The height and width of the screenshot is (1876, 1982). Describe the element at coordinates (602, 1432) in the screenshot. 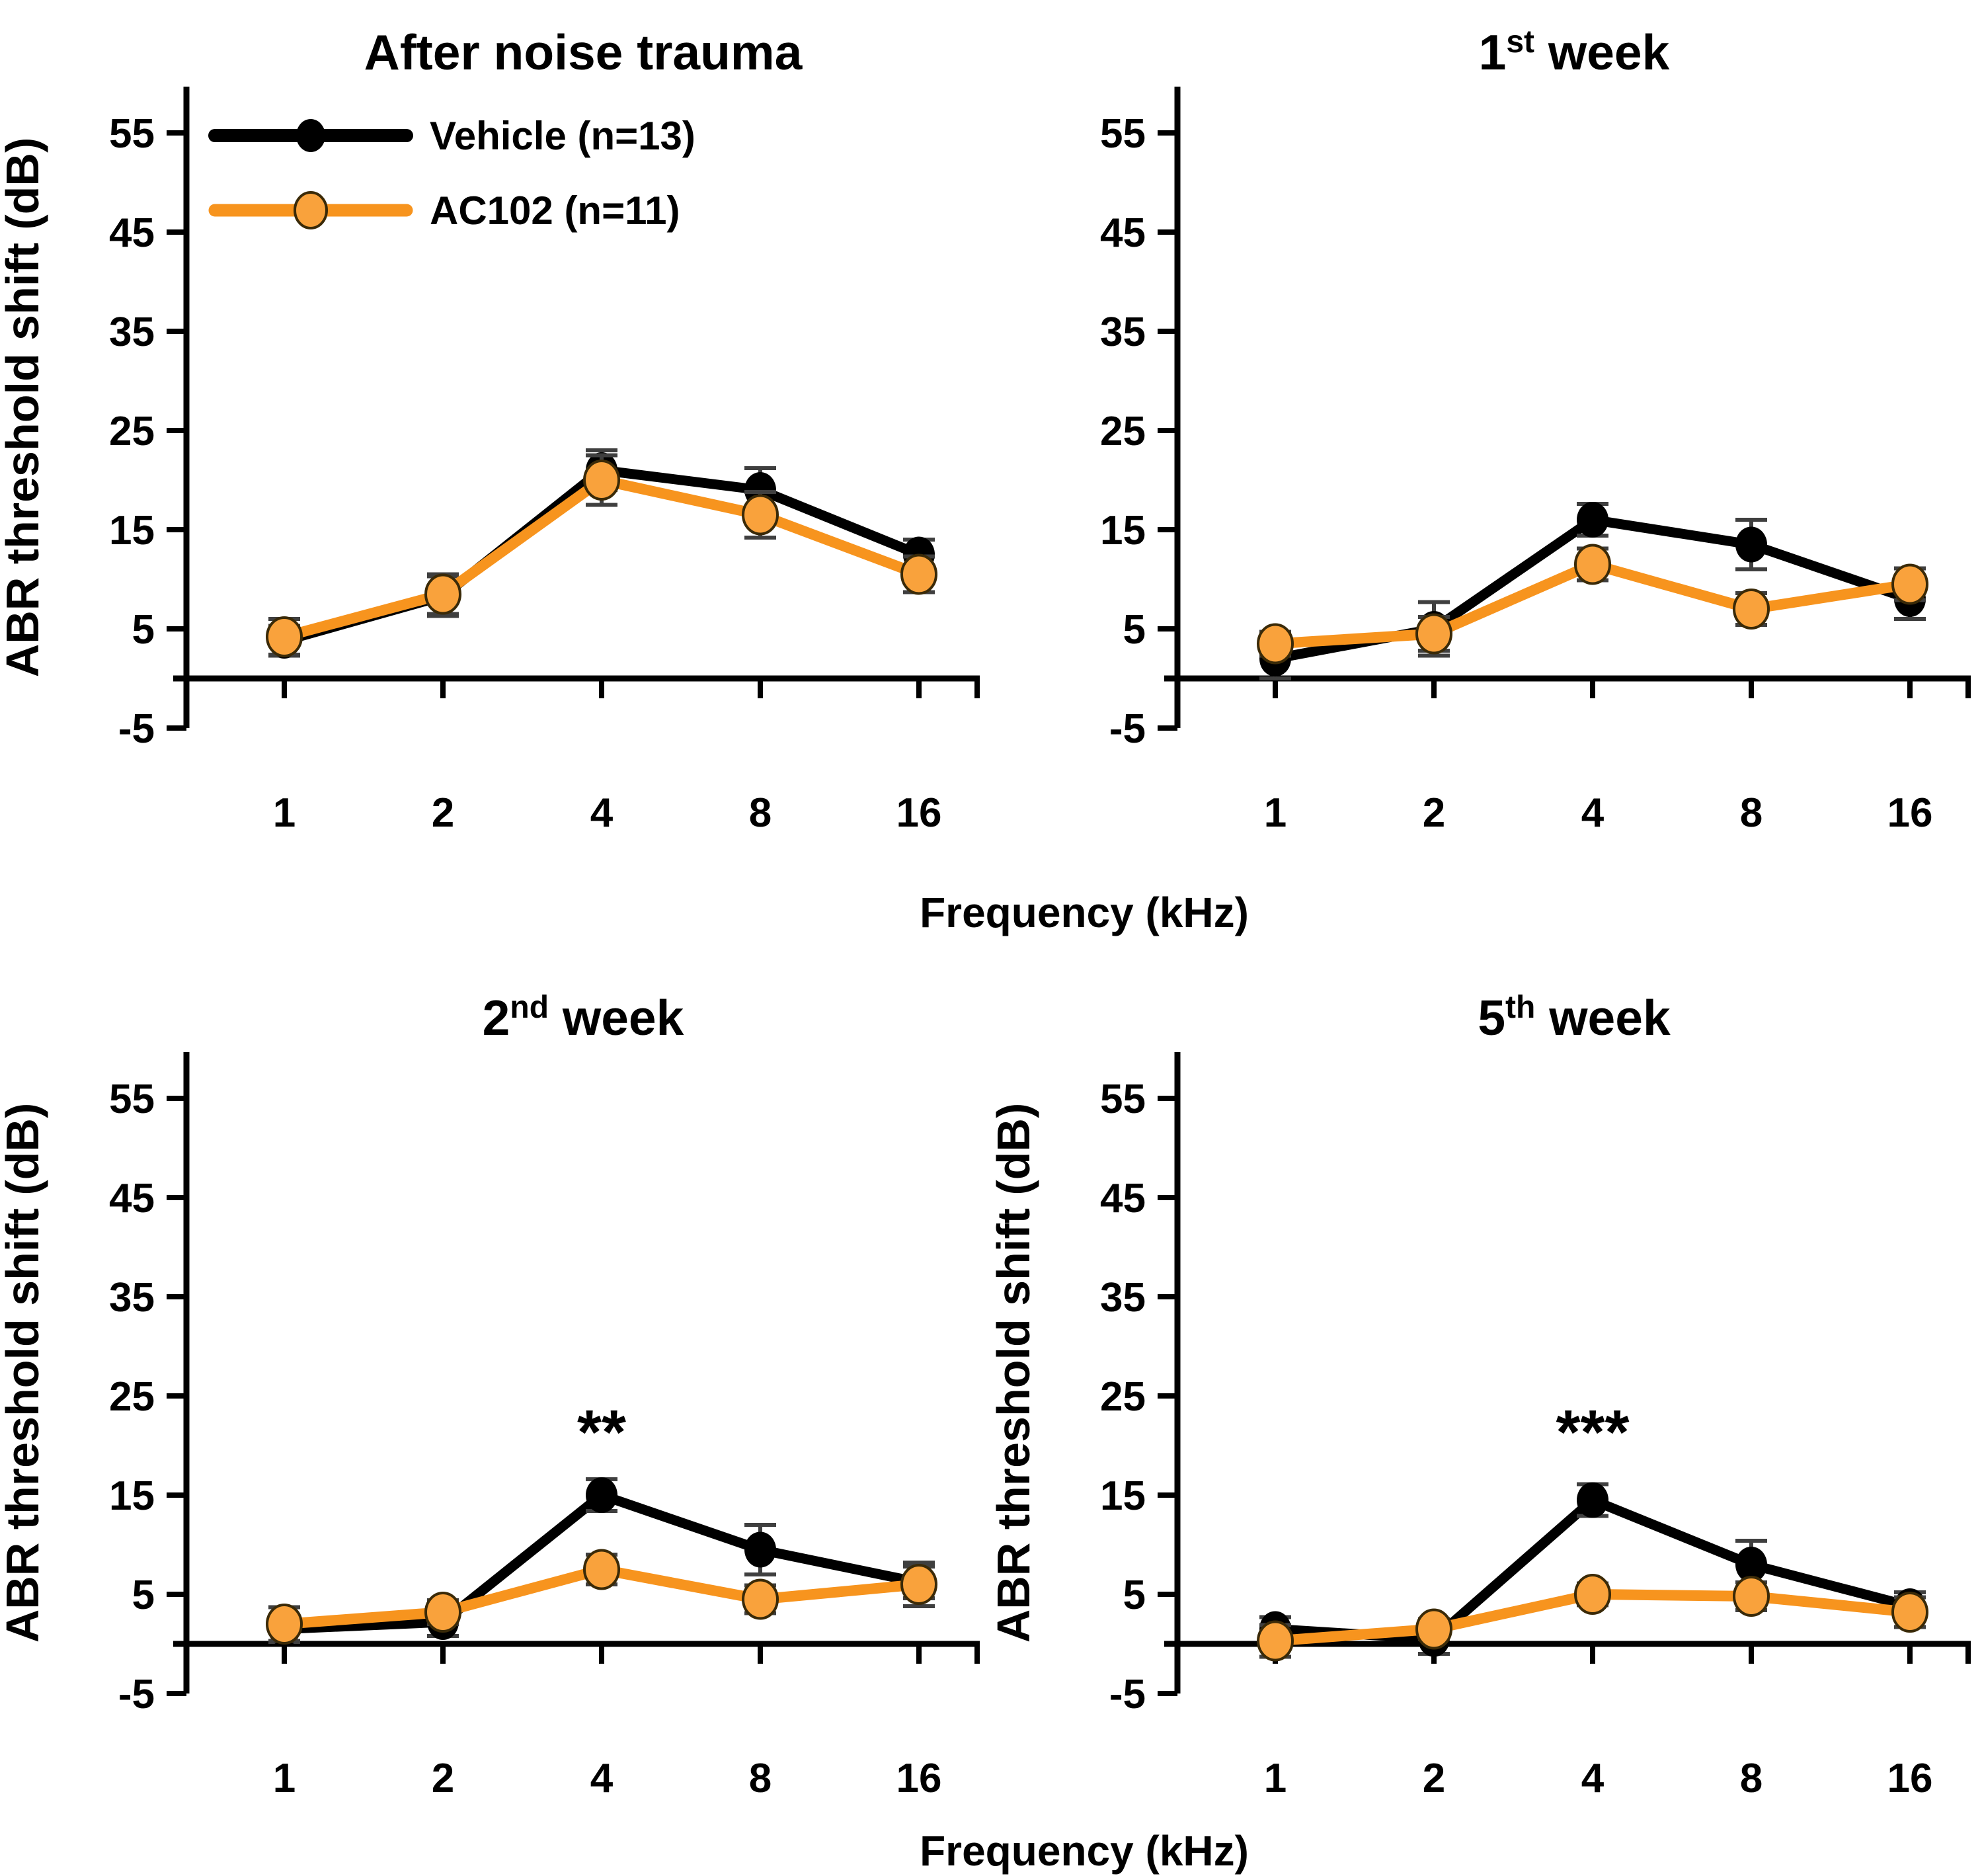

I see `significance-stars: **` at that location.